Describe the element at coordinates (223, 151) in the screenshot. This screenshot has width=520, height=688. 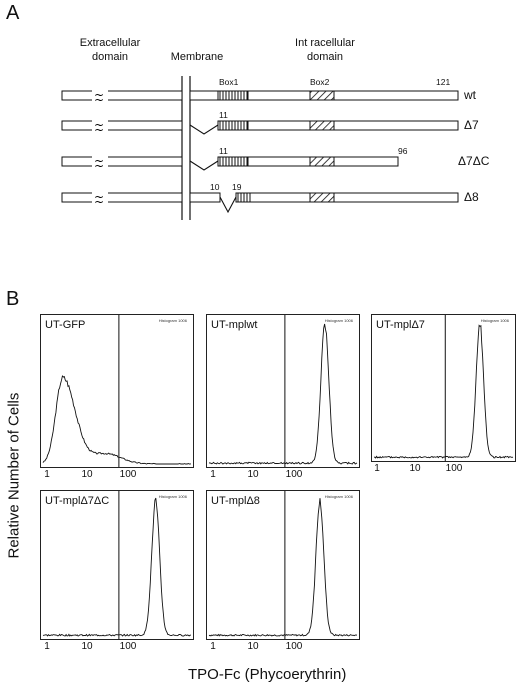
I see `d7dc-start-number: 11` at that location.